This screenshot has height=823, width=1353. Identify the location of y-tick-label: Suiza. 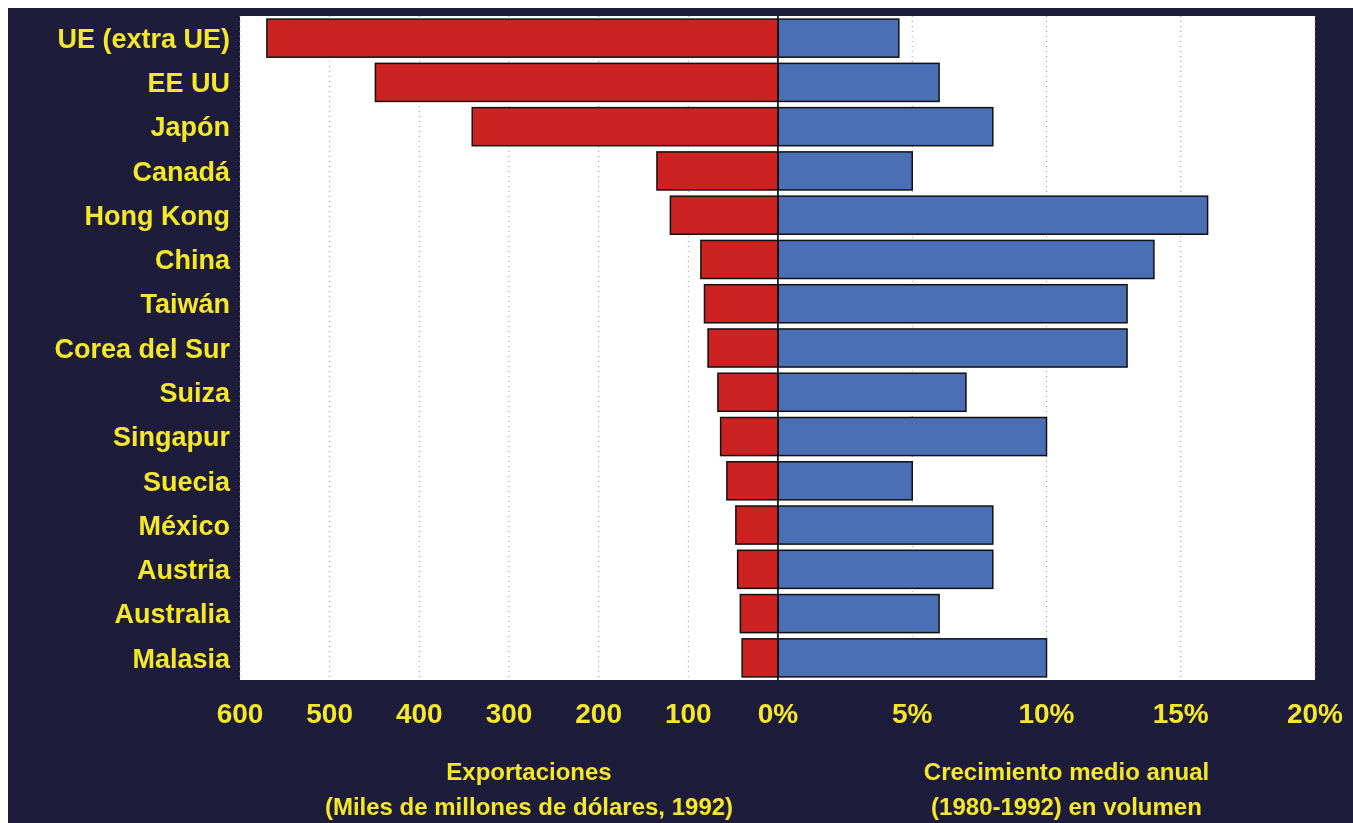
(195, 392).